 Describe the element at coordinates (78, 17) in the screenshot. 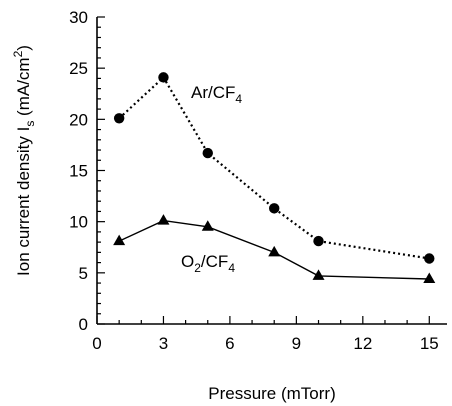

I see `y-tick-label: 30` at that location.